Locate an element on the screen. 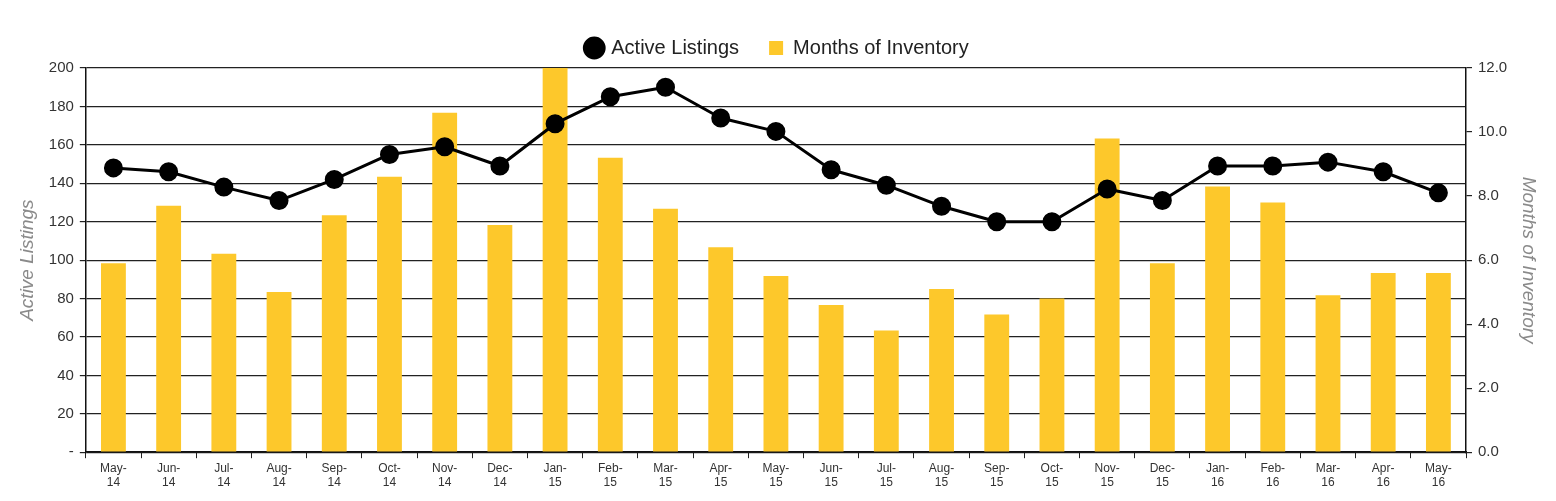  x-tick-label: Aug-14 is located at coordinates (279, 475).